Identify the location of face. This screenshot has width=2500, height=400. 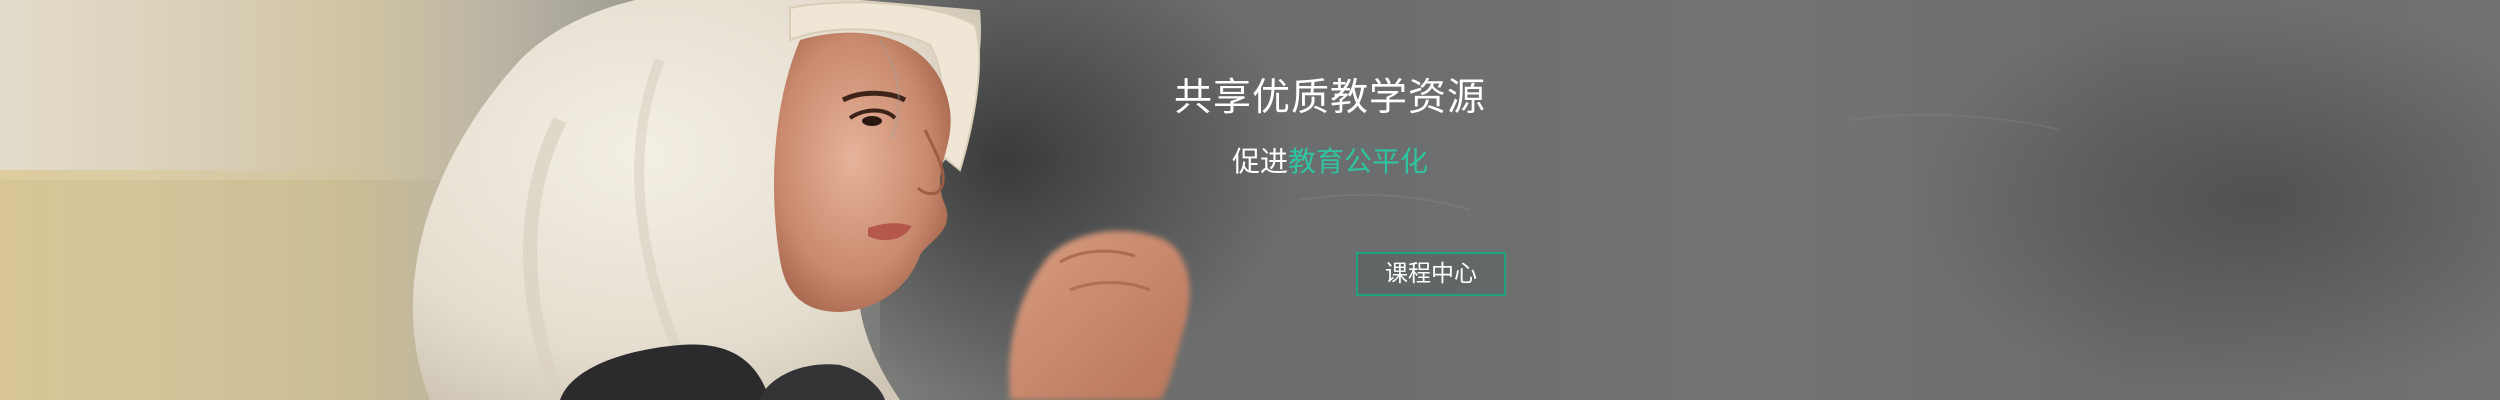
(862, 172).